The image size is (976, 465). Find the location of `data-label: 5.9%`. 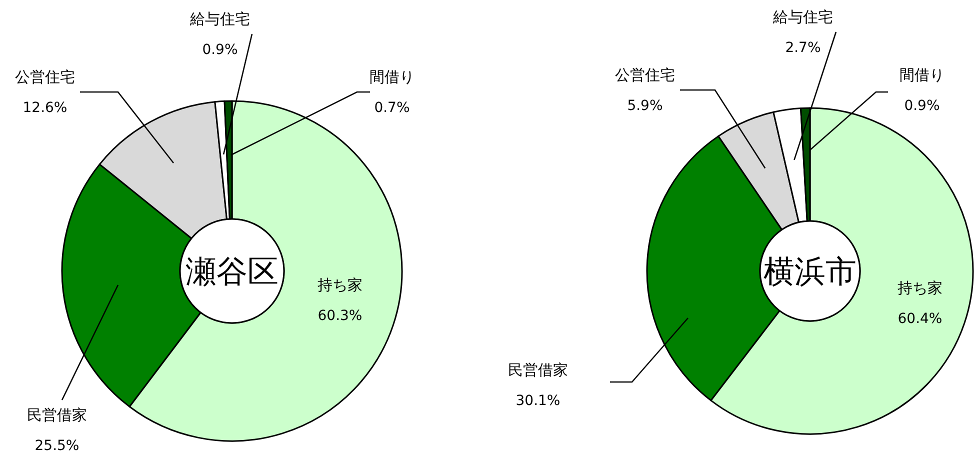

data-label: 5.9% is located at coordinates (645, 106).